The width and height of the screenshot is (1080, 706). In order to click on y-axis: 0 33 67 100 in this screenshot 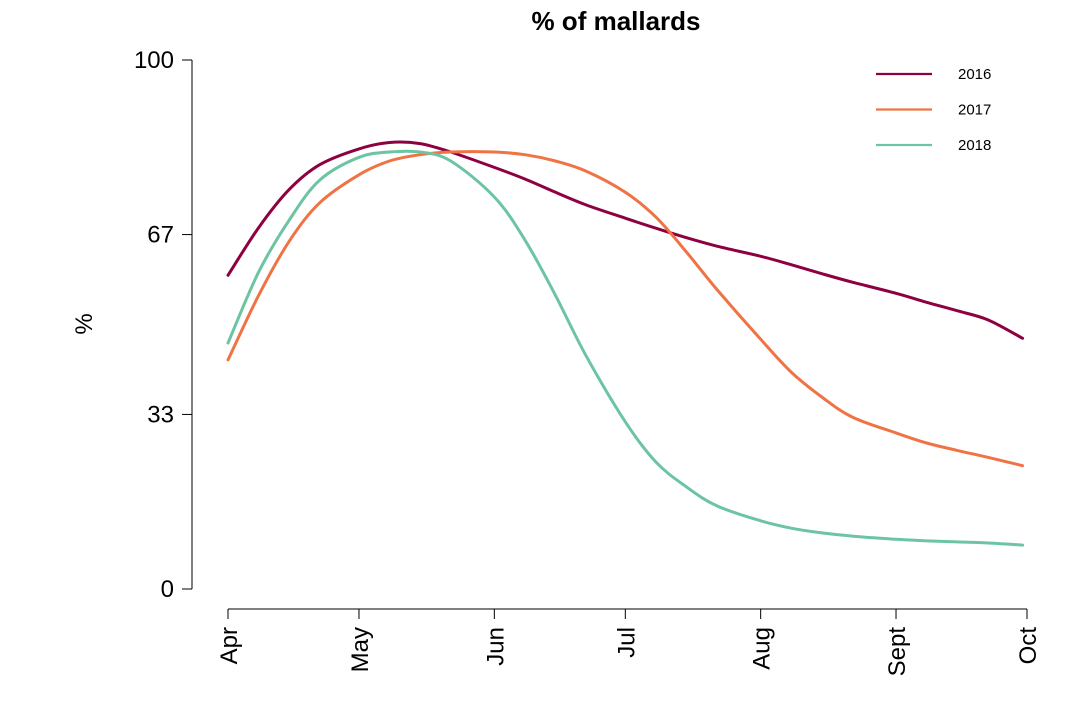, I will do `click(163, 325)`.